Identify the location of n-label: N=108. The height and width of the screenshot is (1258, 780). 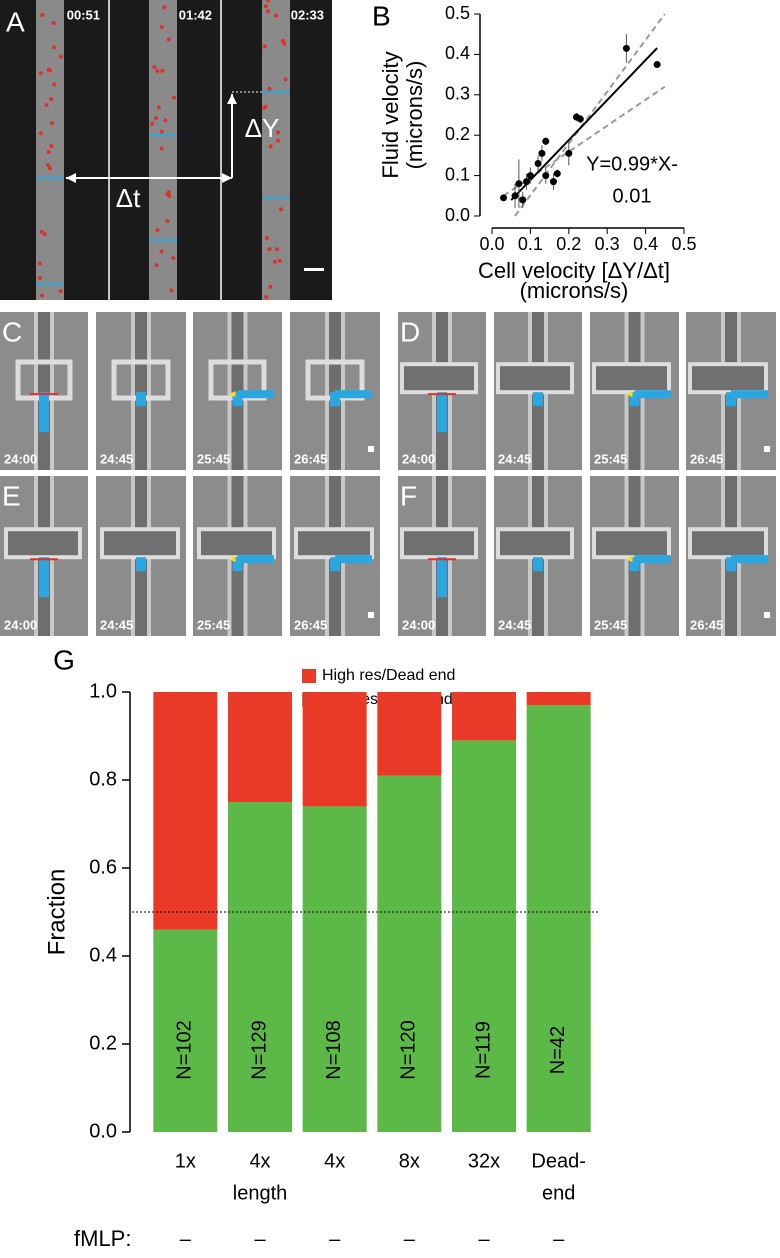
(334, 1050).